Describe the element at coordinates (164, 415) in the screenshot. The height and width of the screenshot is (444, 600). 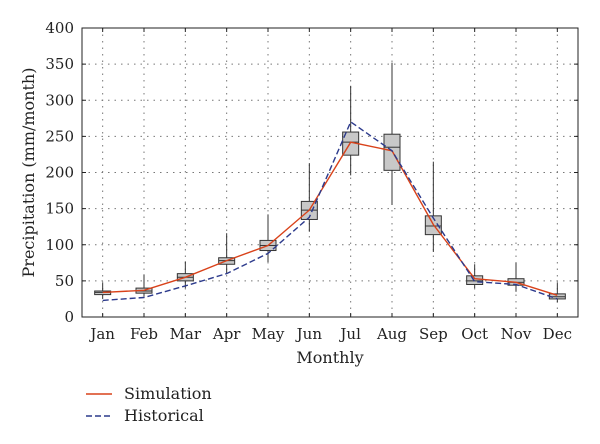
I see `legend-label-historical: Historical` at that location.